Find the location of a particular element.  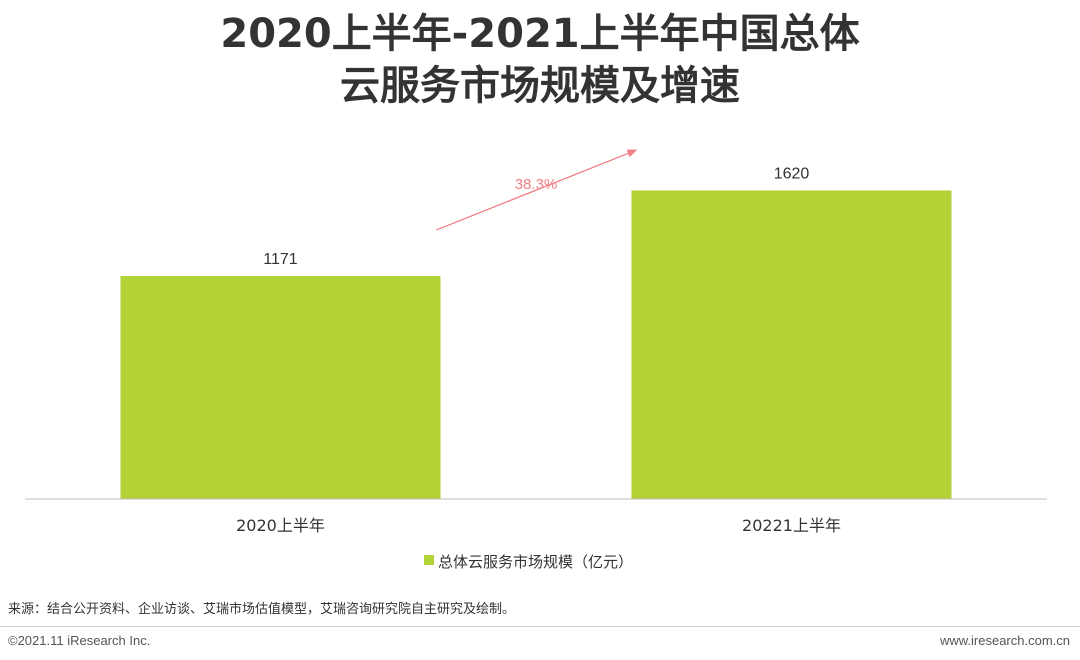

category-label-1: 2020上半年 is located at coordinates (280, 525).